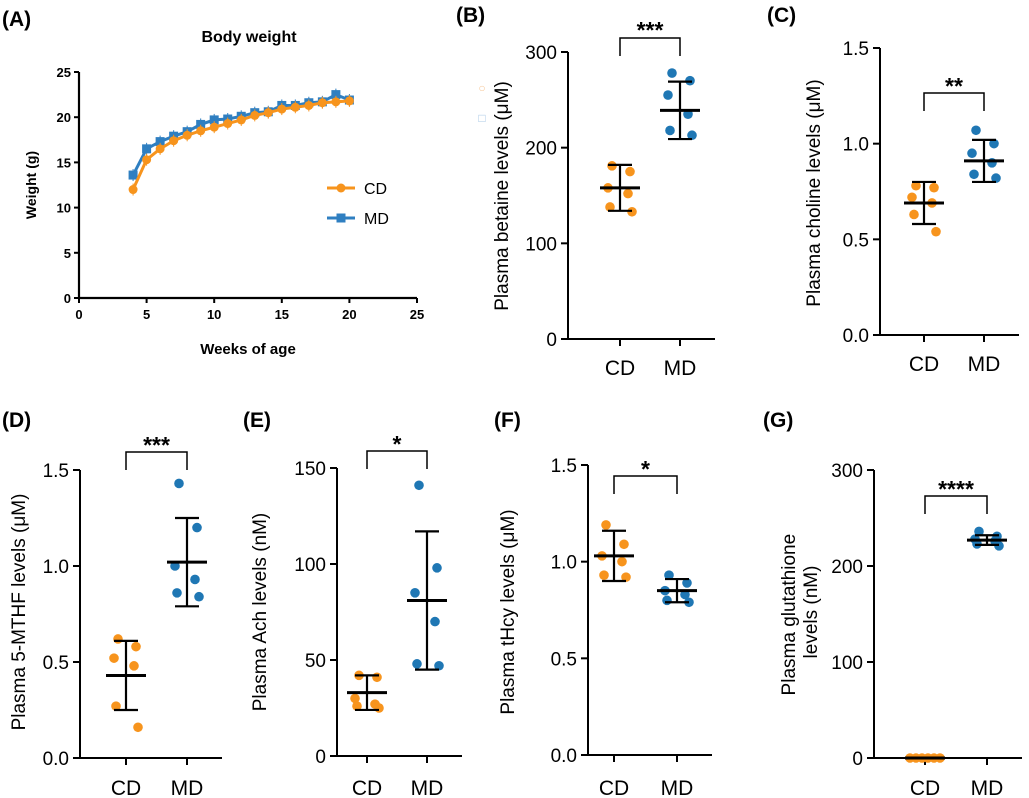  Describe the element at coordinates (979, 531) in the screenshot. I see `data-point-md-g` at that location.